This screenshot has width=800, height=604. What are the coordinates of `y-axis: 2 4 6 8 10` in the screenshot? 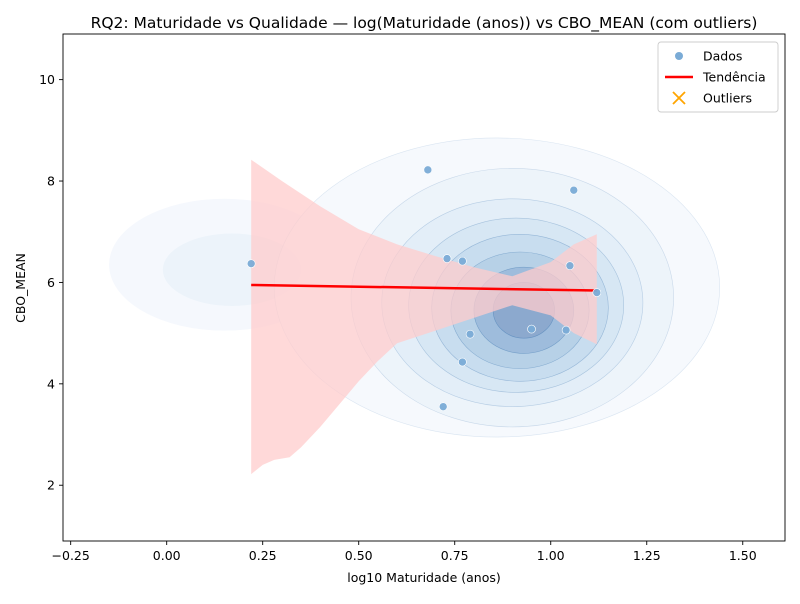 It's located at (51, 282).